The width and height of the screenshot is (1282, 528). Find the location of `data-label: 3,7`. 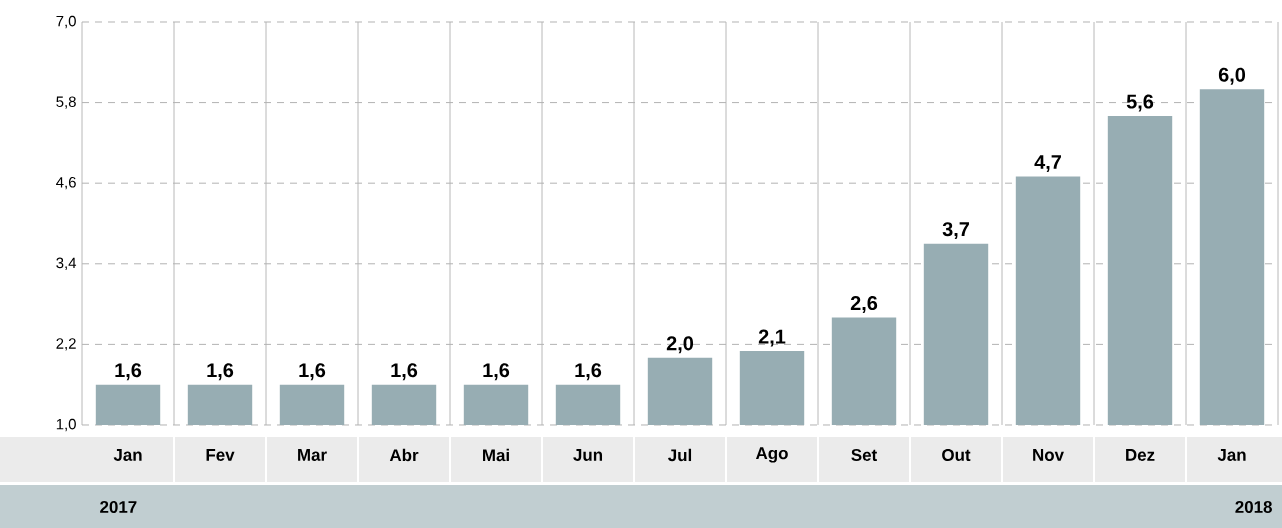

data-label: 3,7 is located at coordinates (955, 231).